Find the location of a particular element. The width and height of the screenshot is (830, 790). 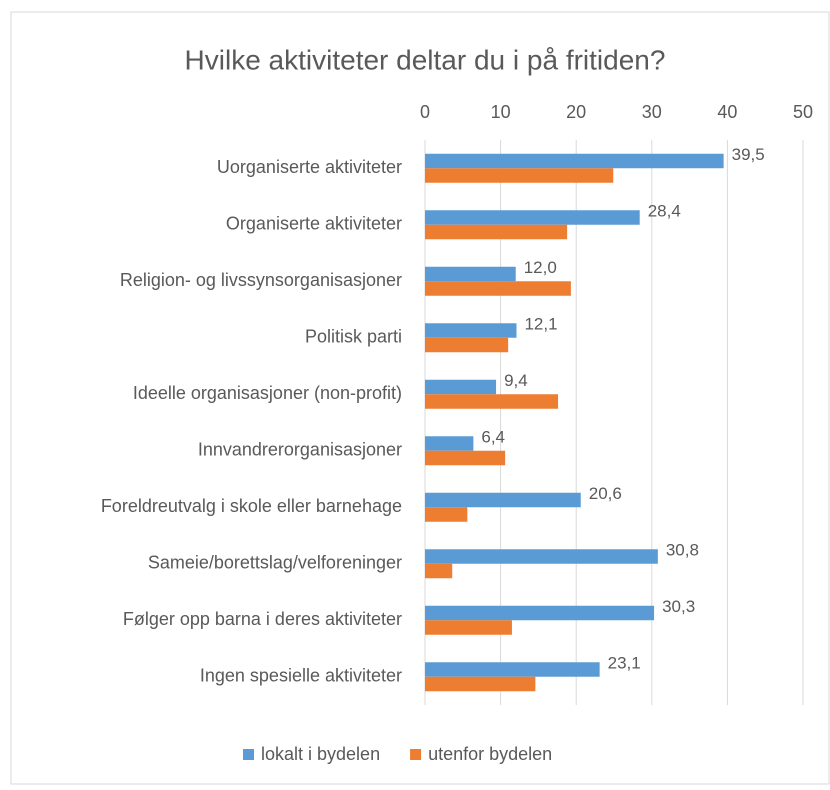

x-tick-label: 30 is located at coordinates (652, 112).